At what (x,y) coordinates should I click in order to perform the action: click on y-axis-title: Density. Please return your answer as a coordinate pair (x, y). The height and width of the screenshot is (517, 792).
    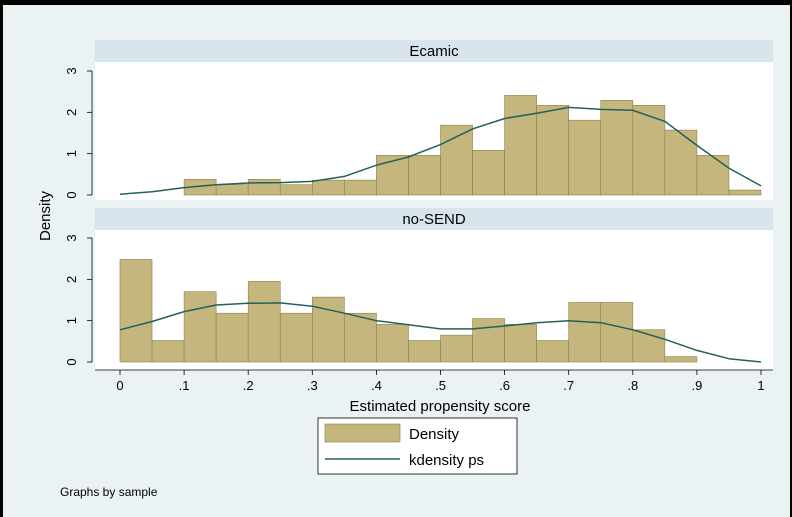
    Looking at the image, I should click on (45, 215).